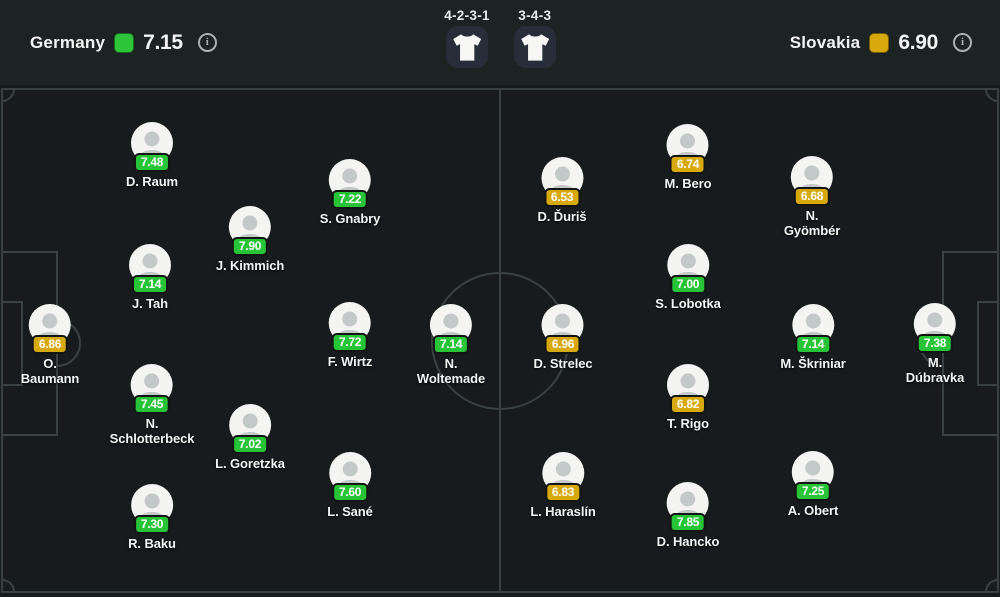  Describe the element at coordinates (535, 15) in the screenshot. I see `away-formation-label: 3-4-3` at that location.